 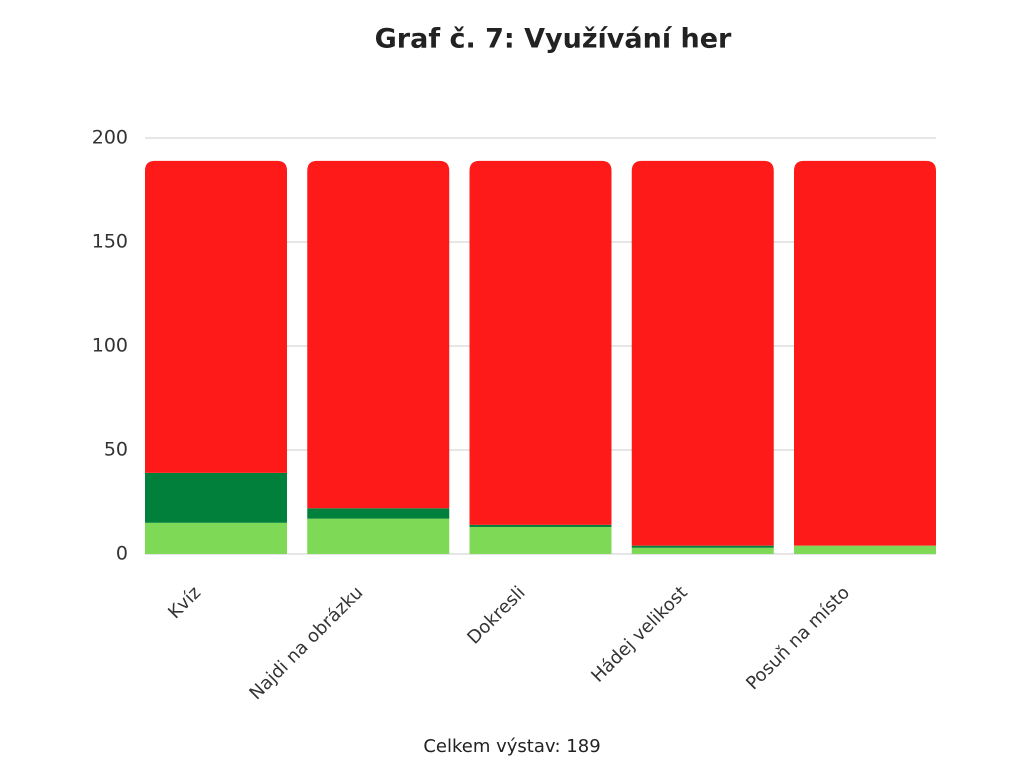 What do you see at coordinates (553, 39) in the screenshot?
I see `chart-title: Graf č. 7: Využívání her` at bounding box center [553, 39].